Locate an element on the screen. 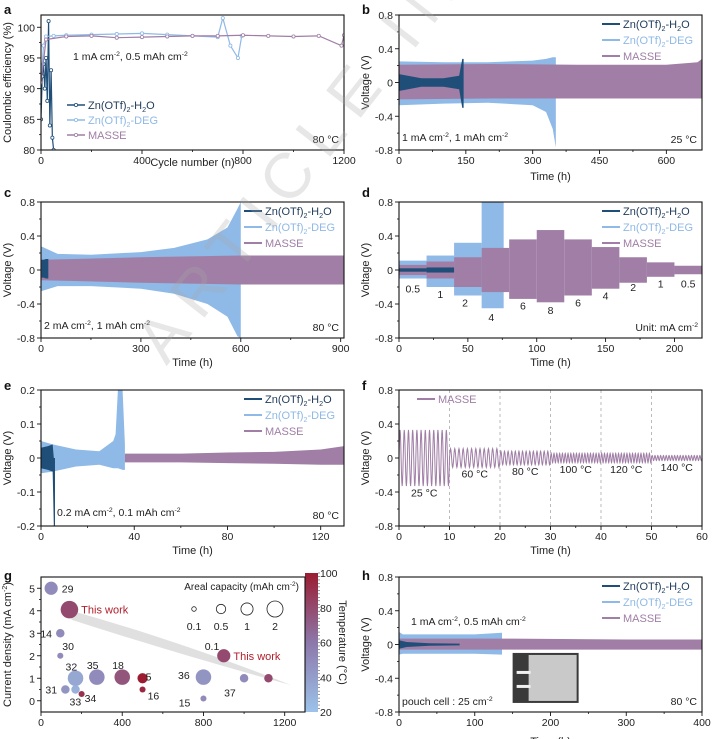  y-tick-label: 0.4 is located at coordinates (385, 50).